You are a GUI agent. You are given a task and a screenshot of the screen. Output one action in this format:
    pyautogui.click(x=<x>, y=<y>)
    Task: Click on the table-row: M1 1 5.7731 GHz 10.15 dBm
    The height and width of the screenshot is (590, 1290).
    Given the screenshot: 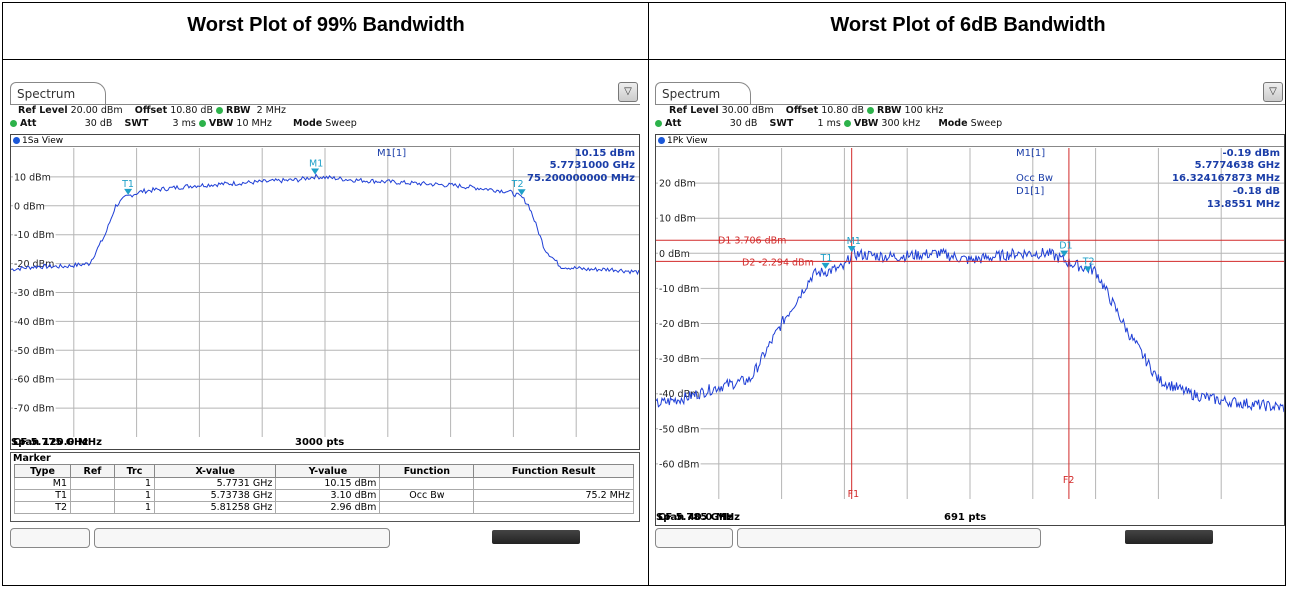 What is the action you would take?
    pyautogui.click(x=323, y=483)
    